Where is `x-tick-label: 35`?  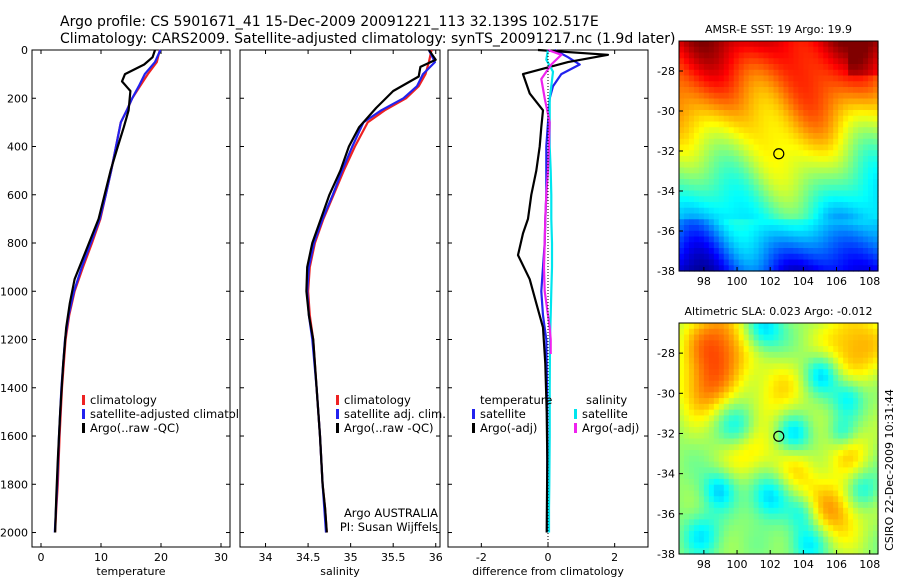
x-tick-label: 35 is located at coordinates (351, 557).